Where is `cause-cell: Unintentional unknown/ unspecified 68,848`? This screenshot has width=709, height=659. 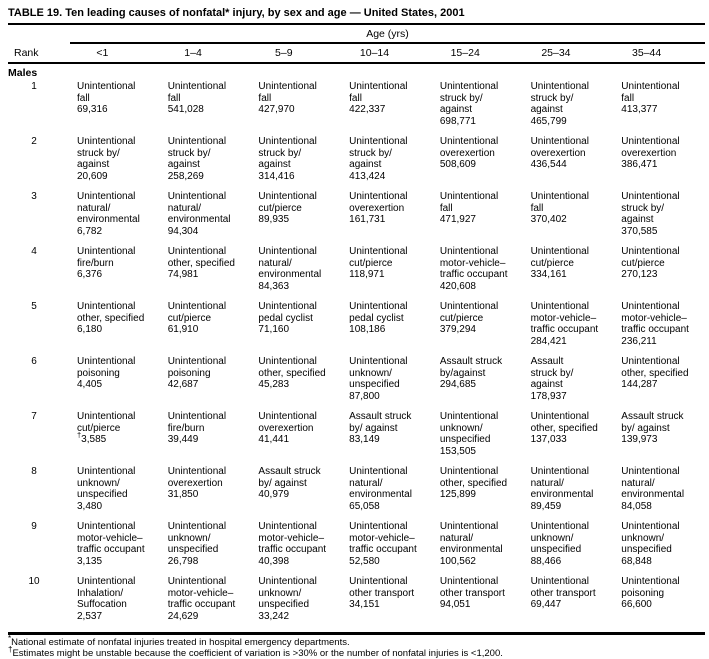 cause-cell: Unintentional unknown/ unspecified 68,848 is located at coordinates (659, 544).